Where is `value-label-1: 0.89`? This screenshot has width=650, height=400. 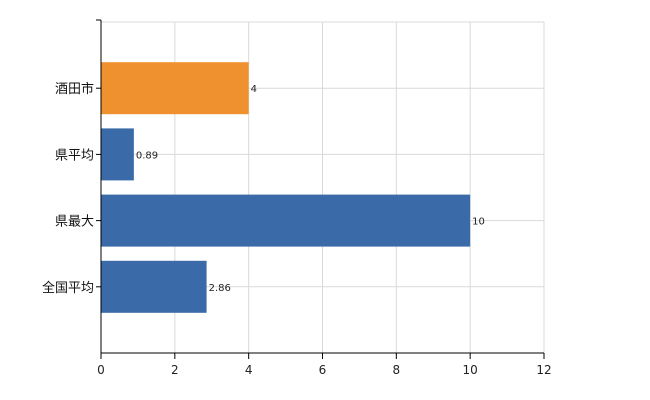 value-label-1: 0.89 is located at coordinates (147, 155).